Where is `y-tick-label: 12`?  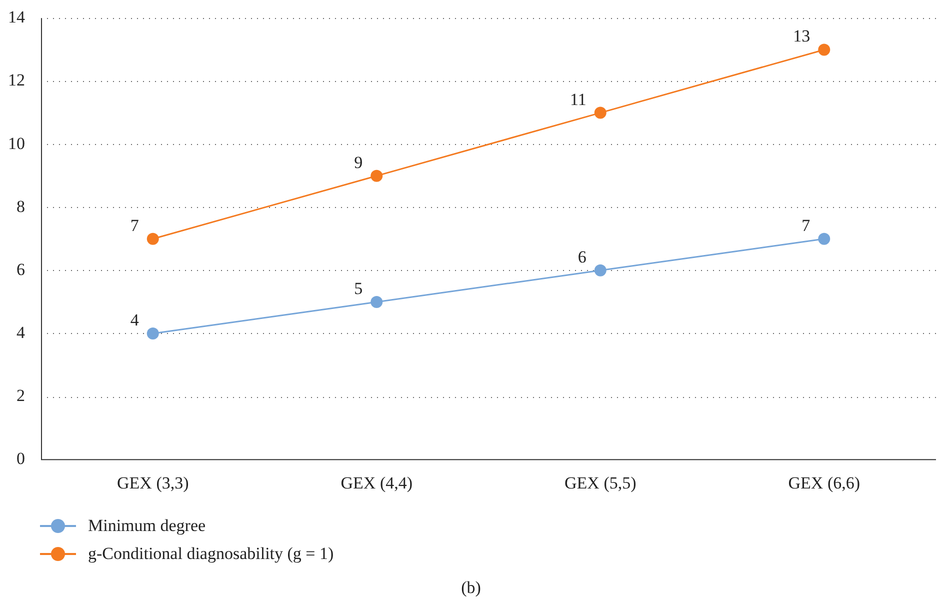 y-tick-label: 12 is located at coordinates (16, 80).